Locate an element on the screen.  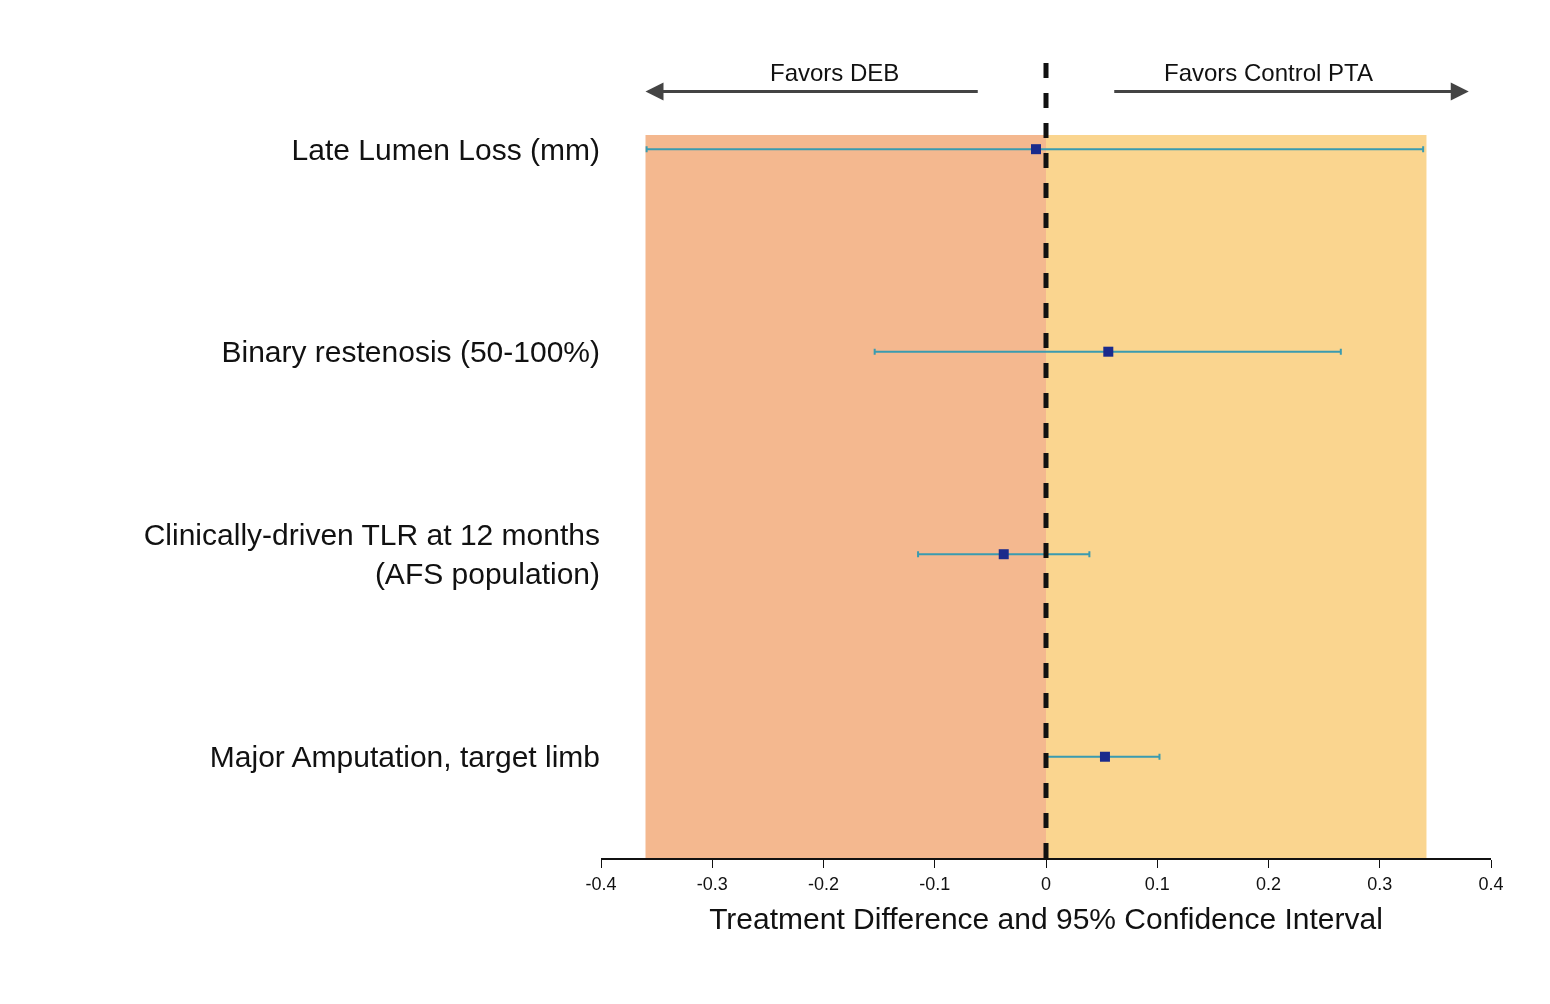
x-tick-label: 0 is located at coordinates (1046, 883).